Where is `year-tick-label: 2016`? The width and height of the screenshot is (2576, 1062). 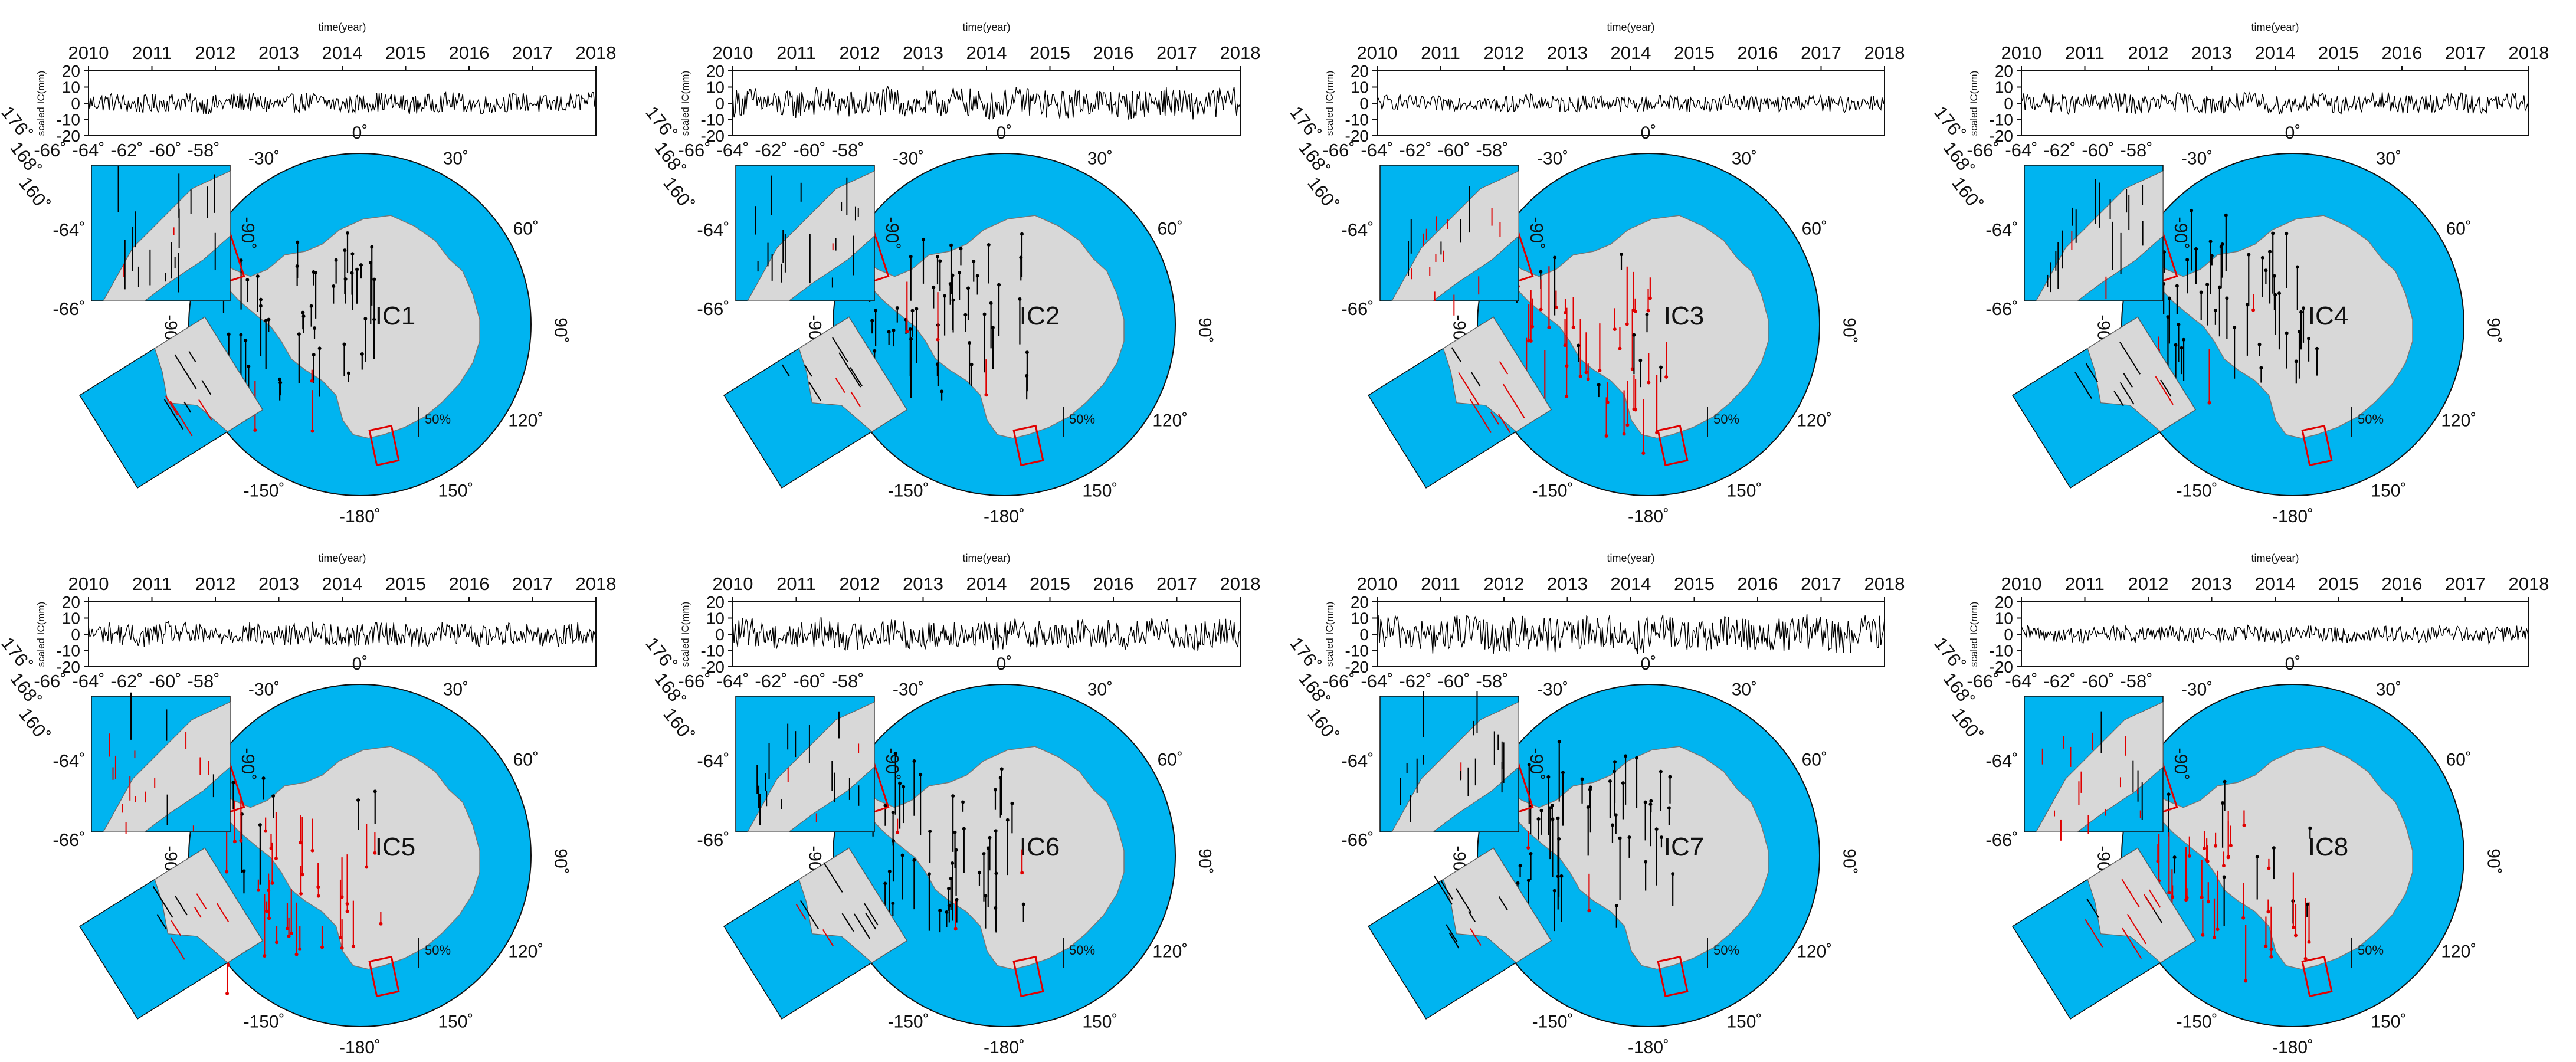
year-tick-label: 2016 is located at coordinates (1113, 583).